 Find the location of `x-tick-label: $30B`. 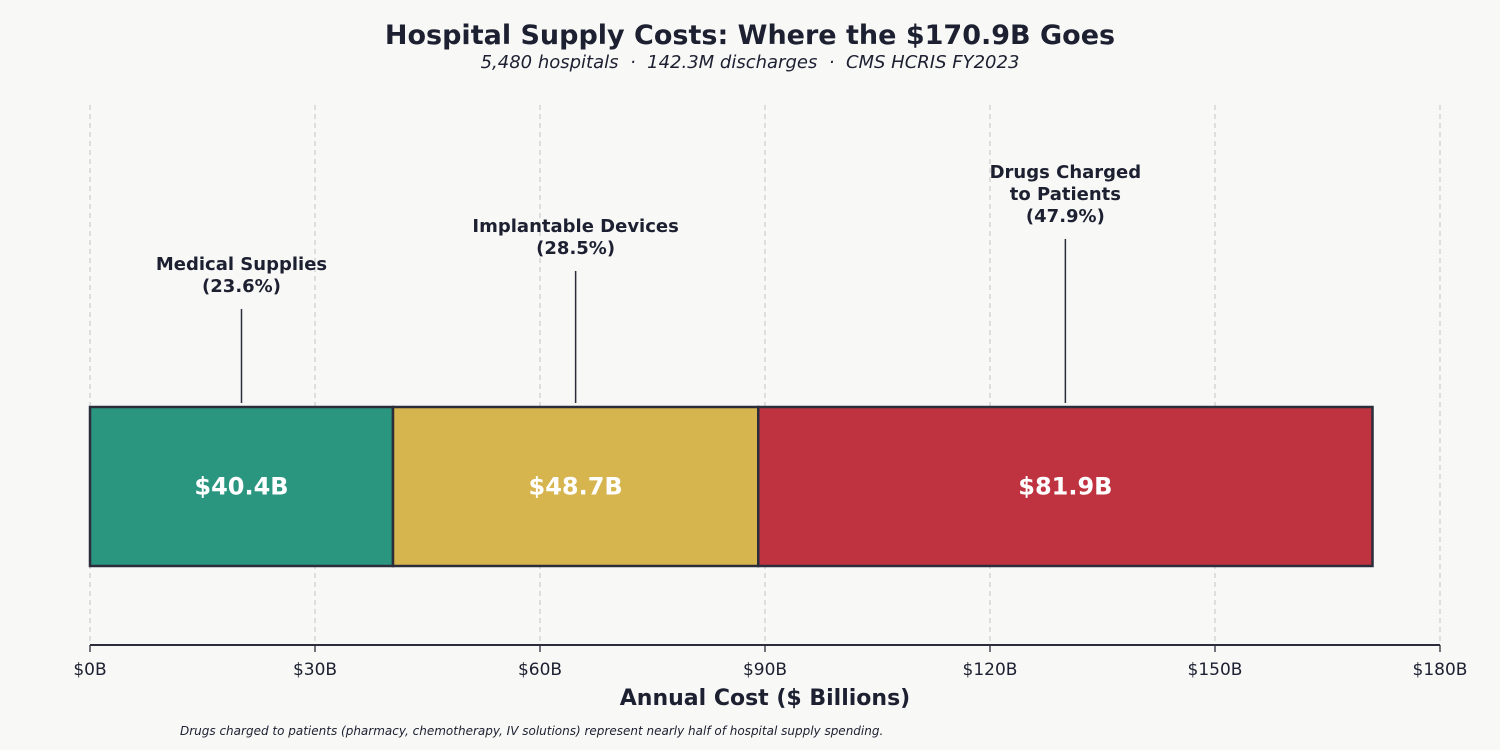

x-tick-label: $30B is located at coordinates (315, 670).